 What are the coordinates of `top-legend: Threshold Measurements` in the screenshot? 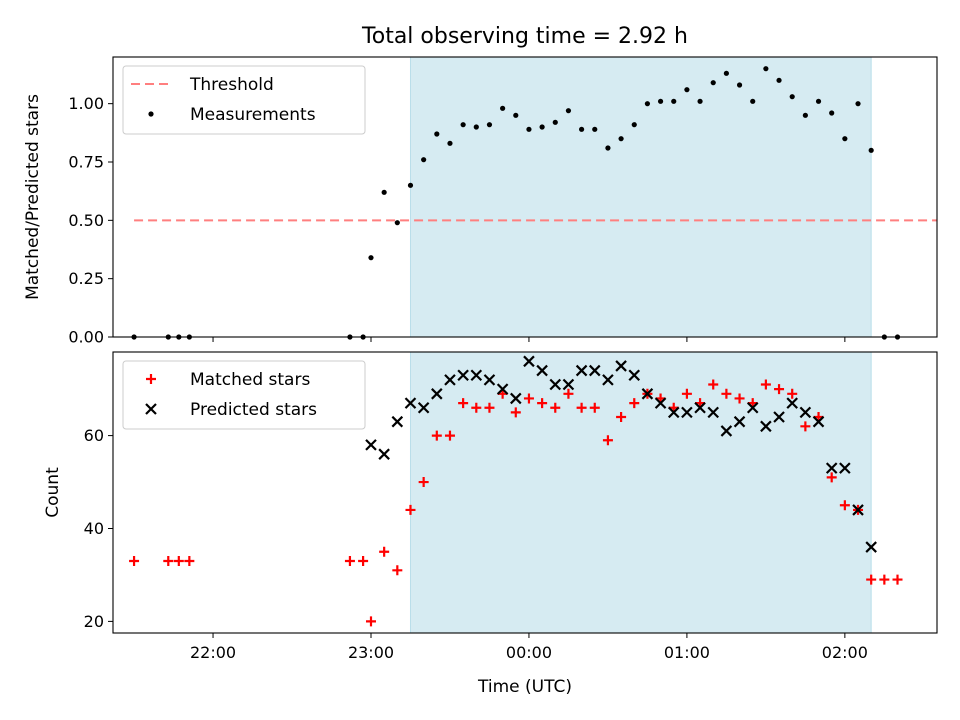 It's located at (244, 100).